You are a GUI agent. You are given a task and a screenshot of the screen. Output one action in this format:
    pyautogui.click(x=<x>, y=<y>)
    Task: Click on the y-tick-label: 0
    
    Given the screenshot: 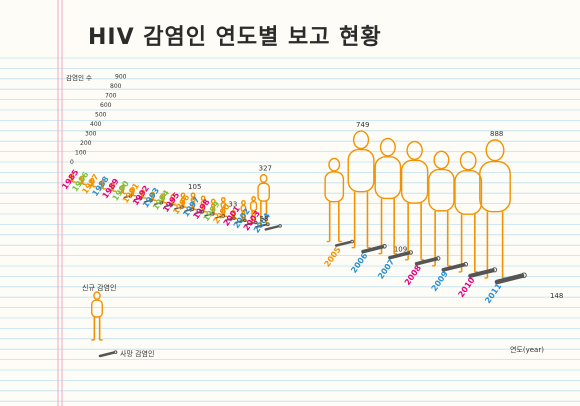 What is the action you would take?
    pyautogui.click(x=72, y=162)
    